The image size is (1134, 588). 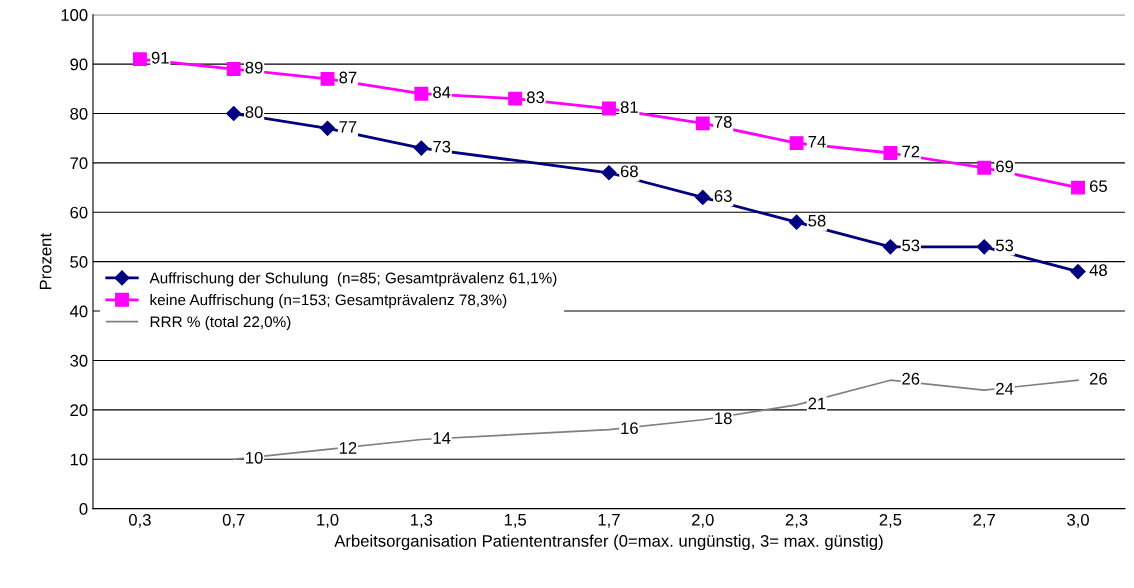 I want to click on data-label: 72, so click(x=911, y=151).